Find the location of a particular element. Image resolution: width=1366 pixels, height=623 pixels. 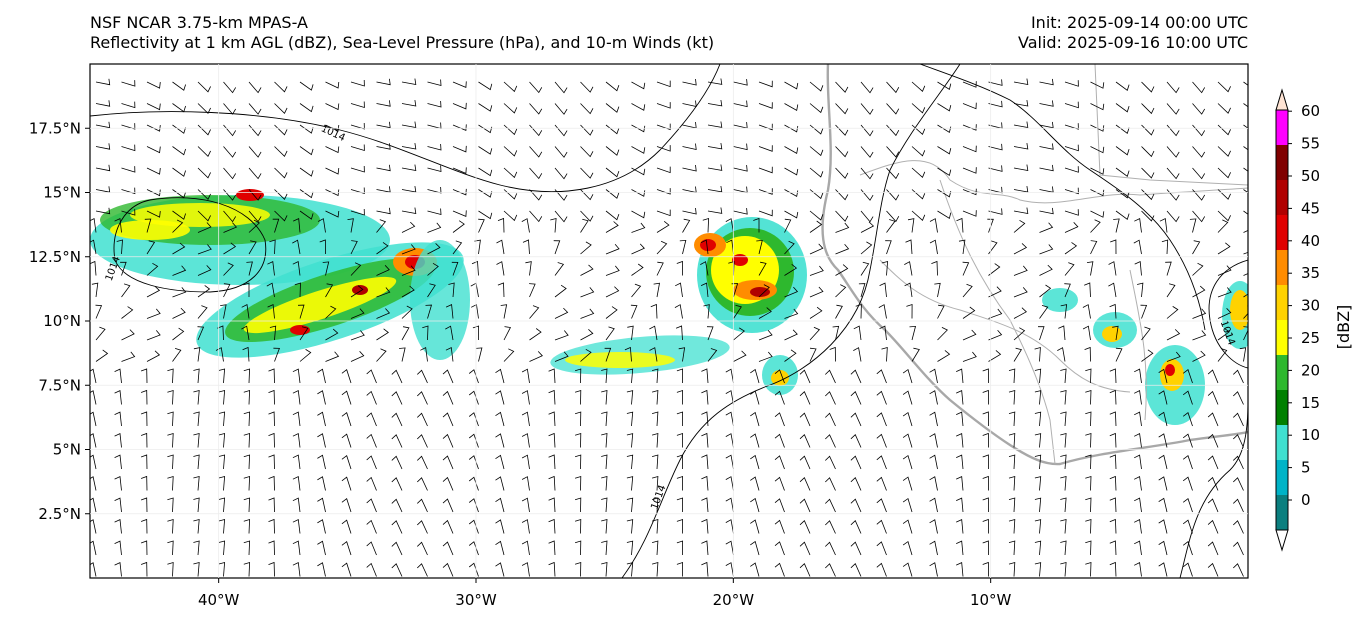

colorbar-tick-label: 15 is located at coordinates (1310, 403).